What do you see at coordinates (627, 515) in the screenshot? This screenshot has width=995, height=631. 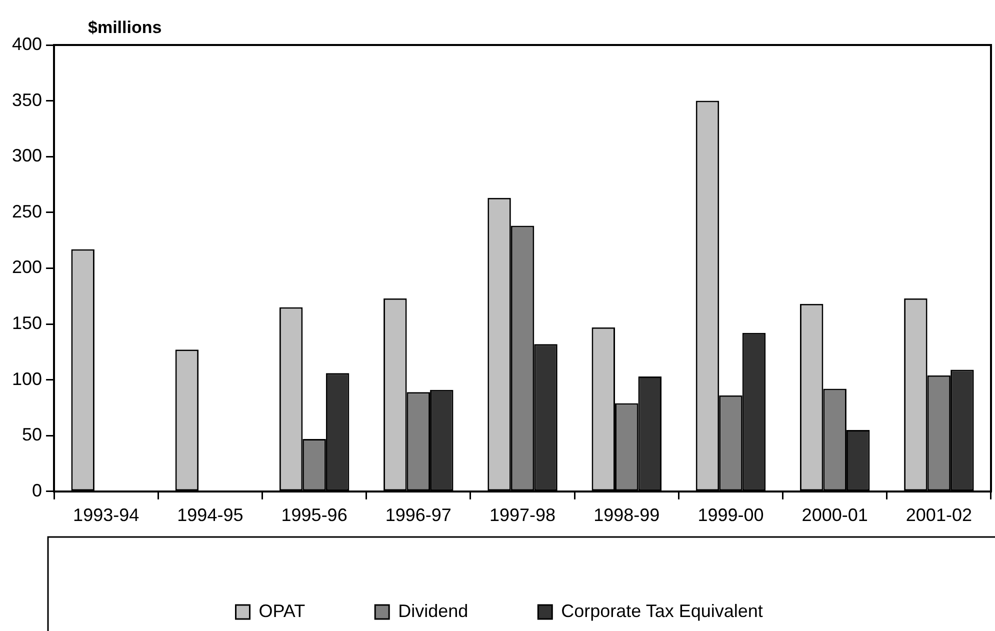 I see `x-tick-label: 1998-99` at bounding box center [627, 515].